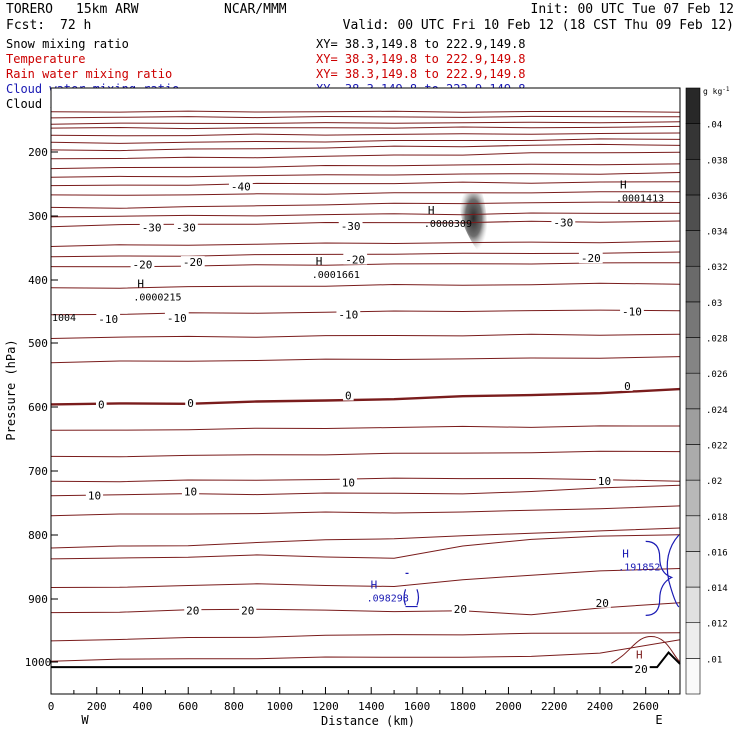 The height and width of the screenshot is (744, 740). What do you see at coordinates (38, 407) in the screenshot?
I see `y-tick-label: 600` at bounding box center [38, 407].